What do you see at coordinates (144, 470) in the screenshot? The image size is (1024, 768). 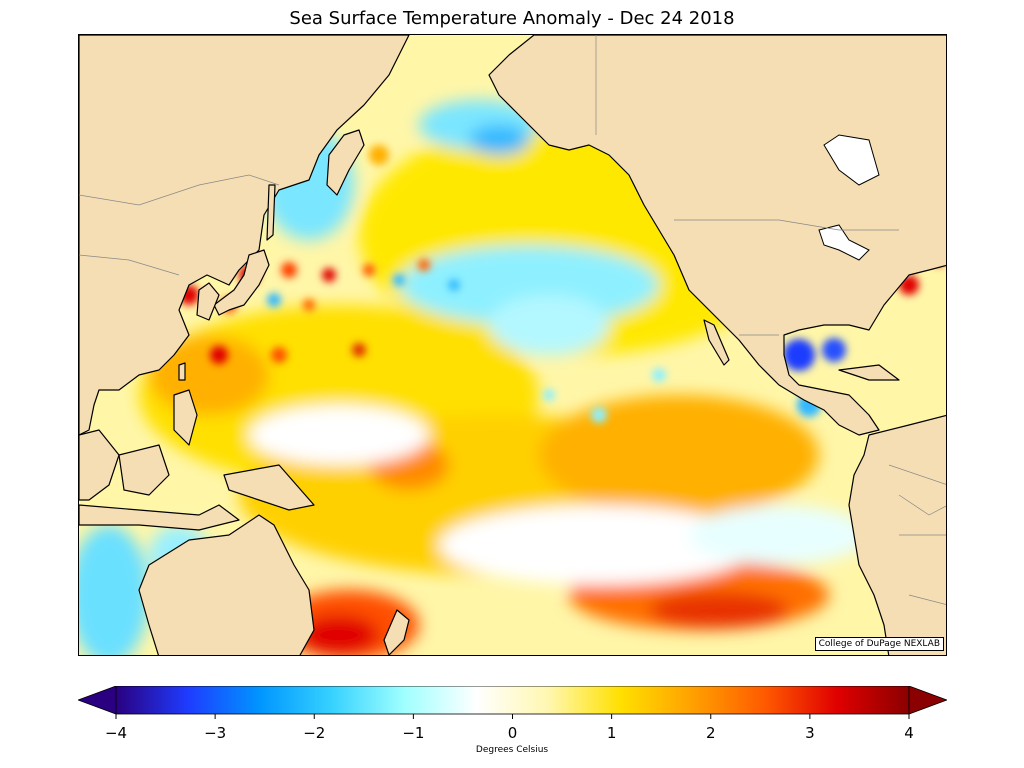 I see `borneo` at bounding box center [144, 470].